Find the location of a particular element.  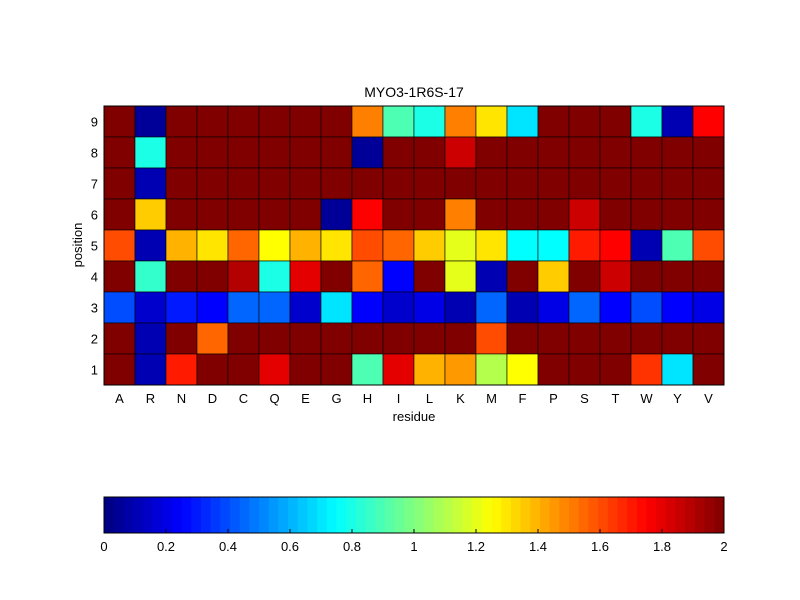

heatmap-cell-6-G is located at coordinates (336, 214).